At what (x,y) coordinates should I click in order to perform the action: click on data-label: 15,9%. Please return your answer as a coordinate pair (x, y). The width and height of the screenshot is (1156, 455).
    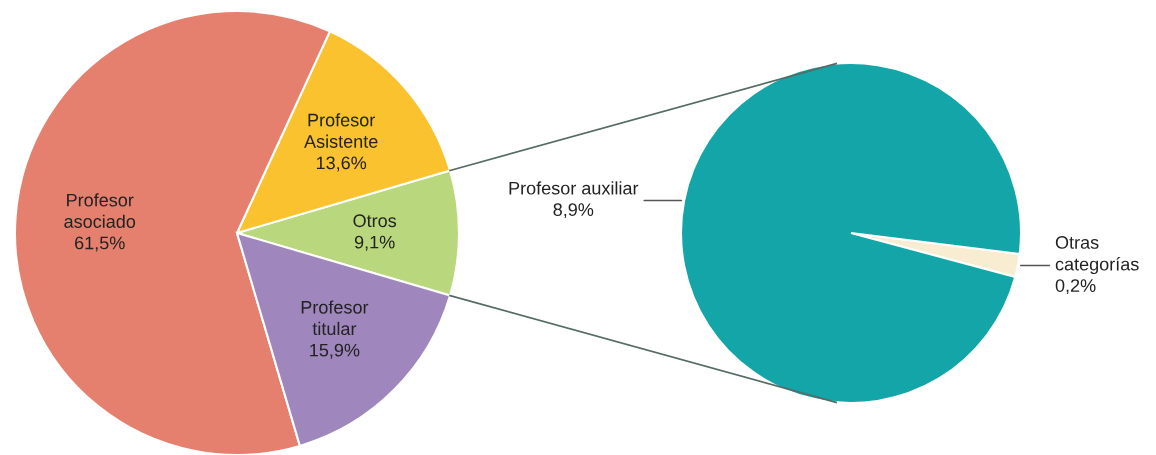
    Looking at the image, I should click on (335, 351).